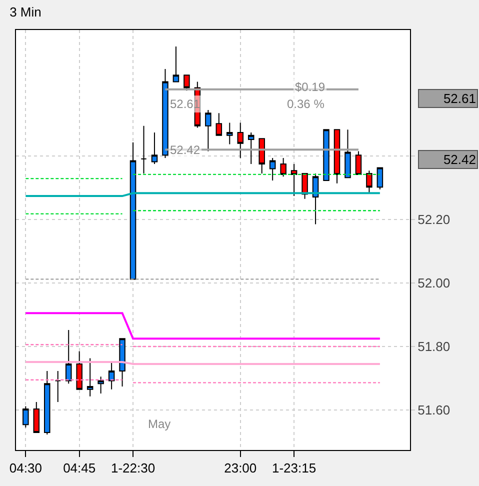  Describe the element at coordinates (159, 424) in the screenshot. I see `annotation: May` at that location.